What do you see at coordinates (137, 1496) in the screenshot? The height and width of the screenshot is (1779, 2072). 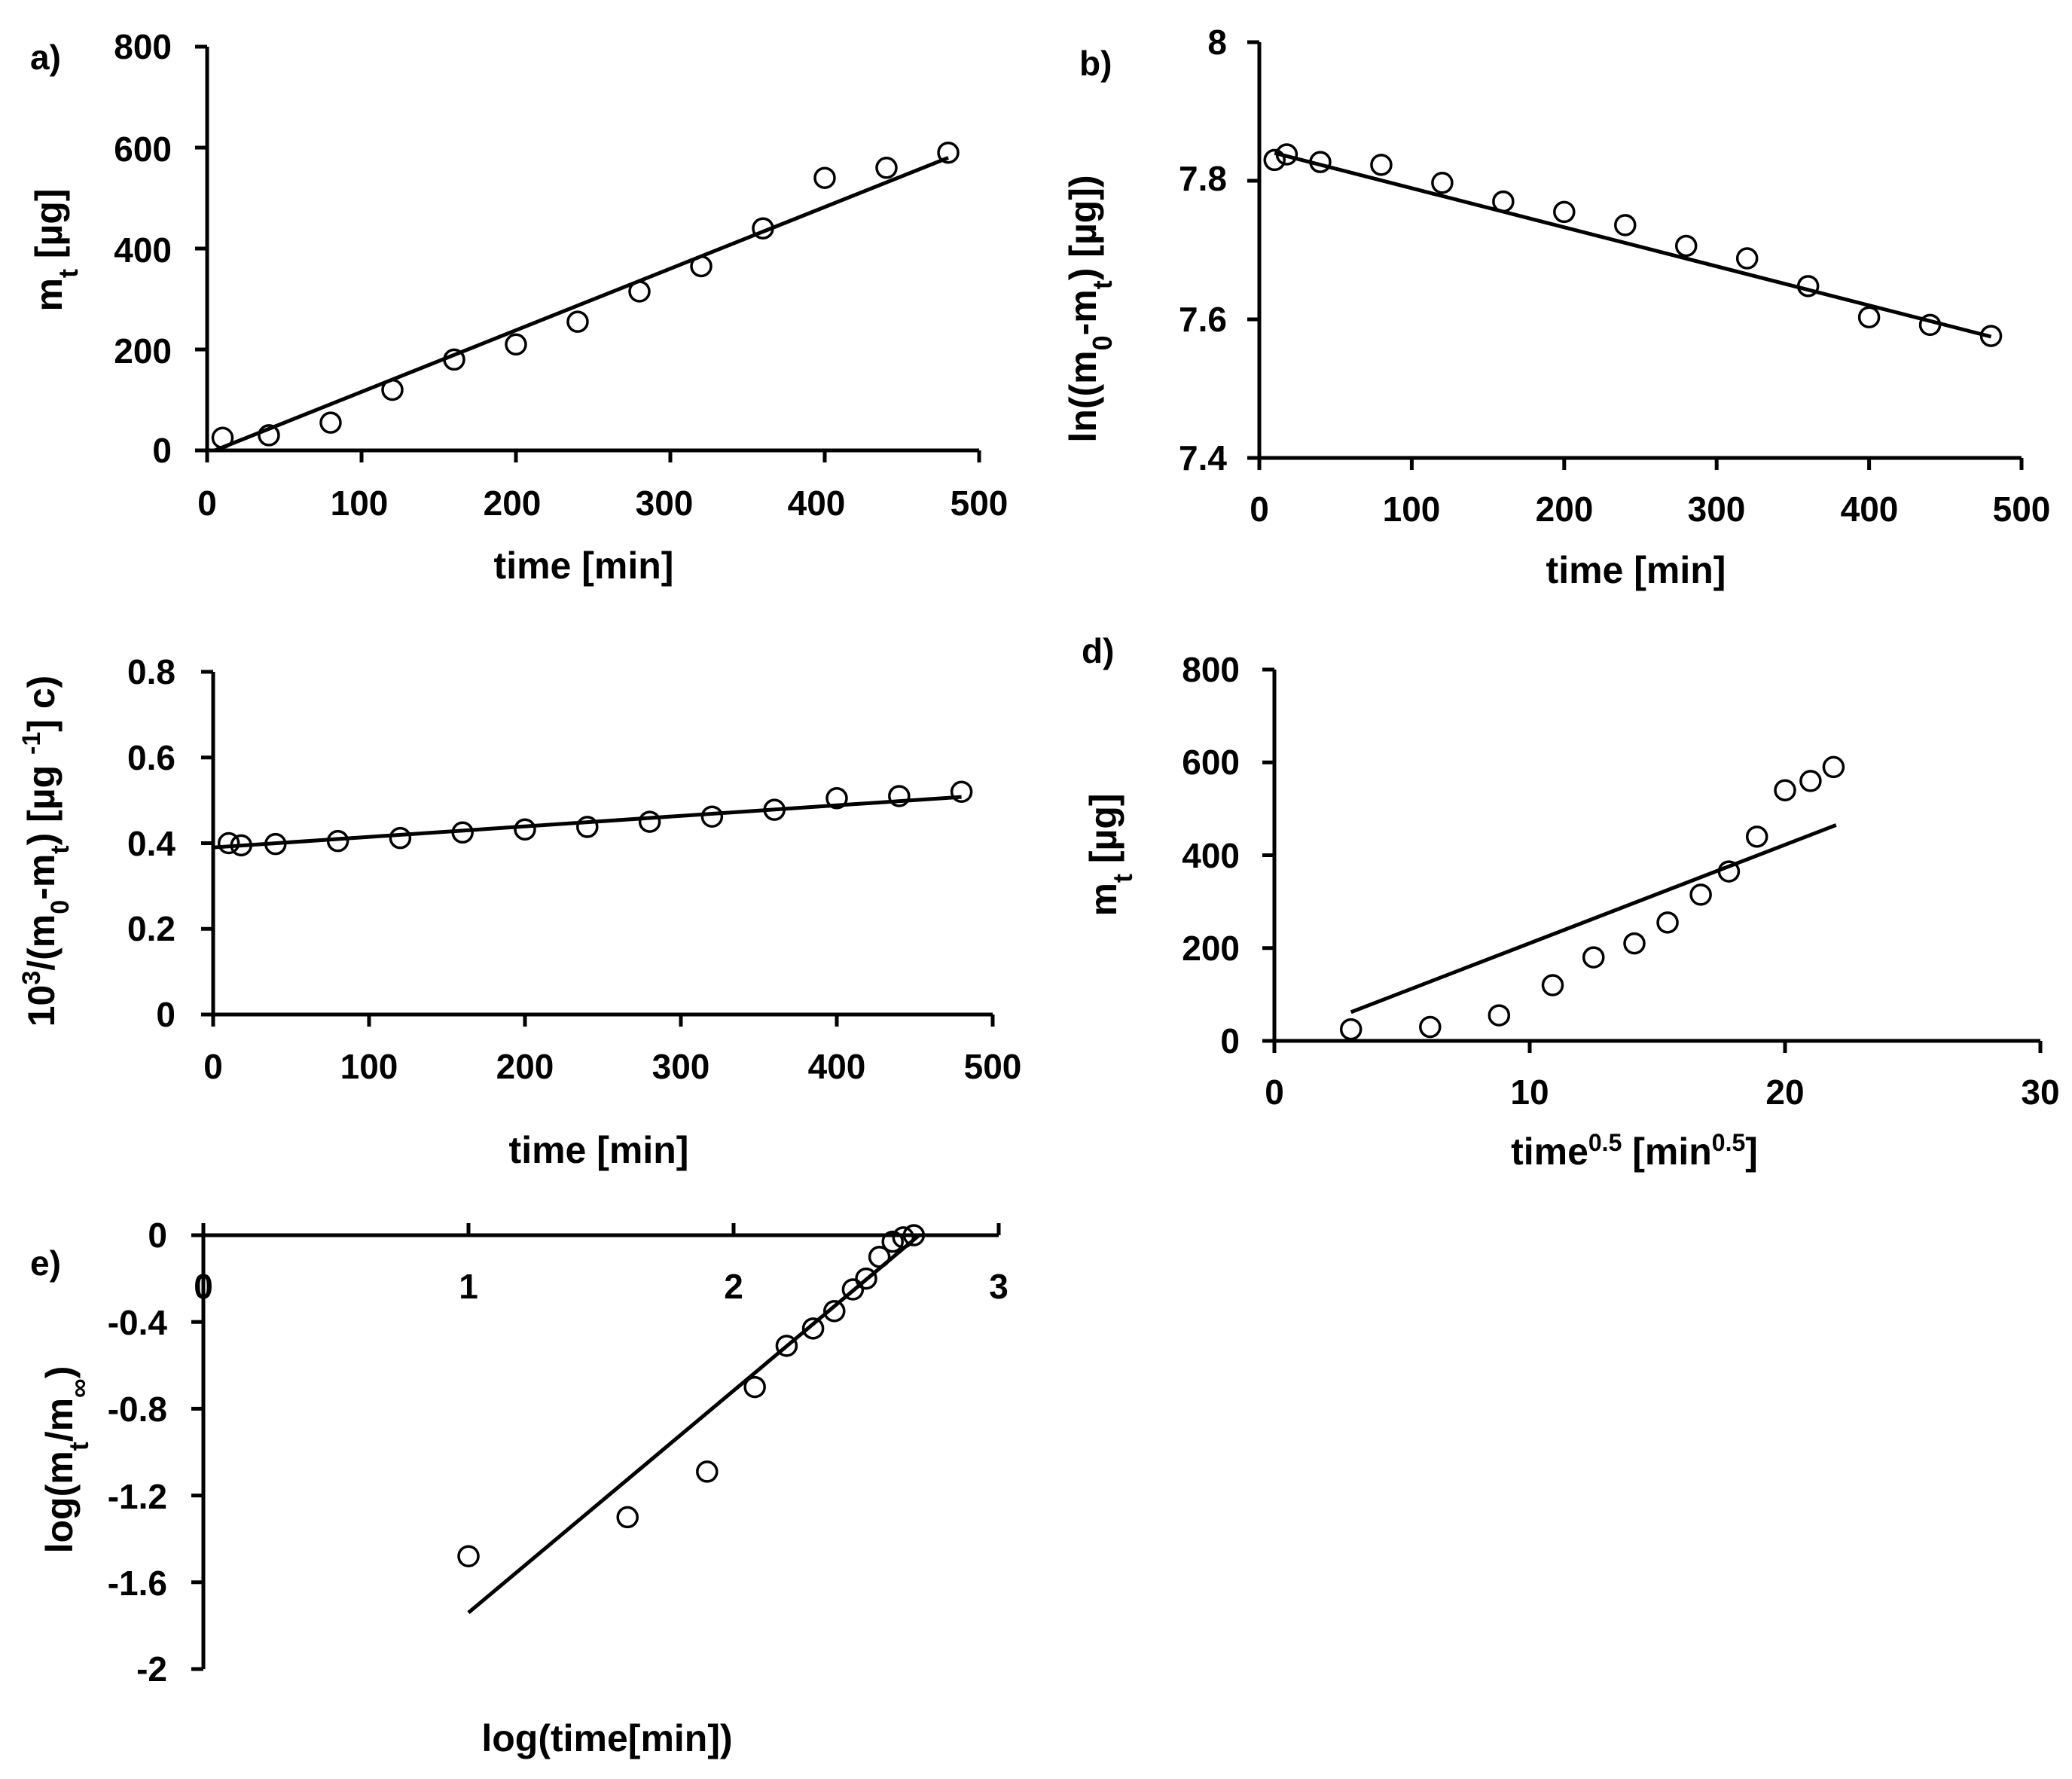 I see `panel-e-ytick-label: -1.2` at bounding box center [137, 1496].